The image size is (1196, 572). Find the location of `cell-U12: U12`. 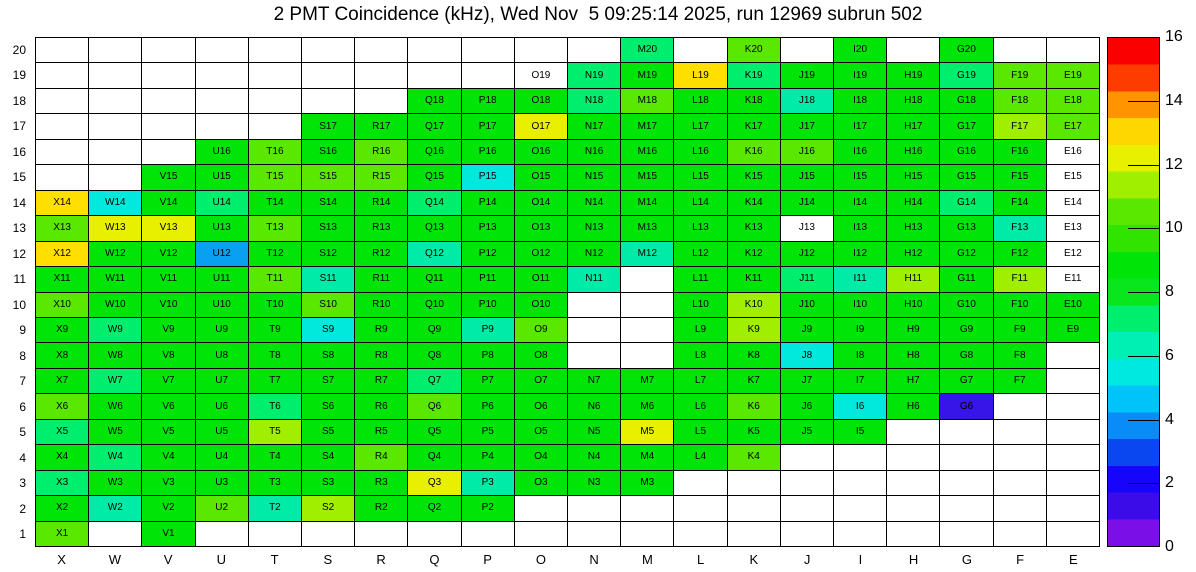

cell-U12: U12 is located at coordinates (221, 254).